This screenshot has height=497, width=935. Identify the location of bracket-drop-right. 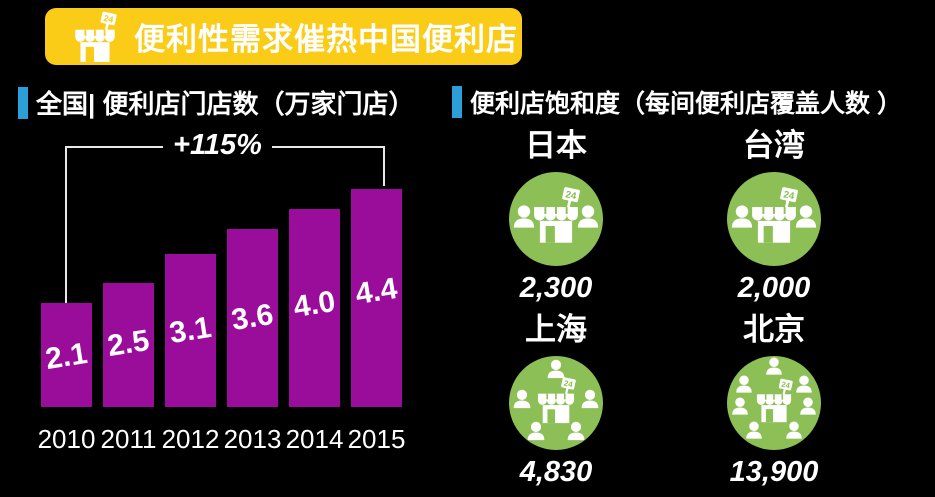
(384, 166).